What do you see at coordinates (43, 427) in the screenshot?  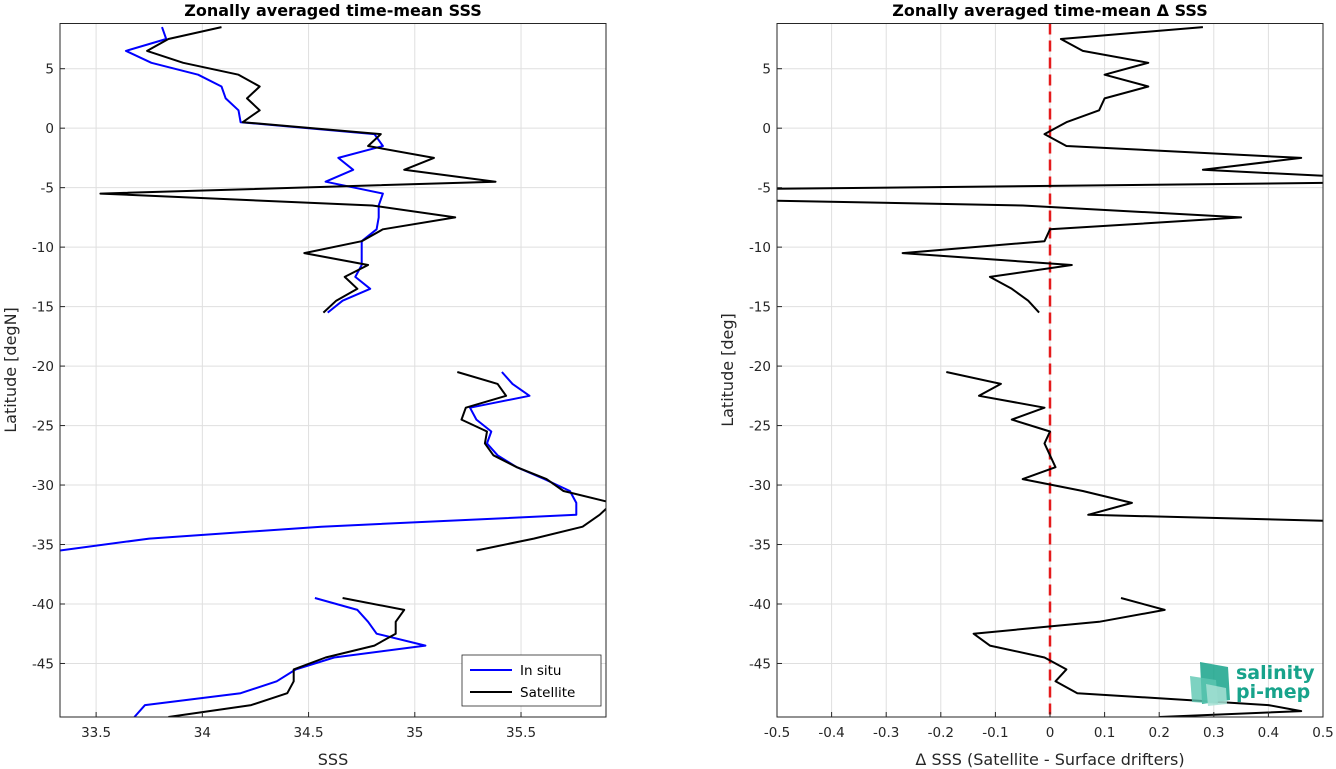 I see `left-y-tick-label: -25` at bounding box center [43, 427].